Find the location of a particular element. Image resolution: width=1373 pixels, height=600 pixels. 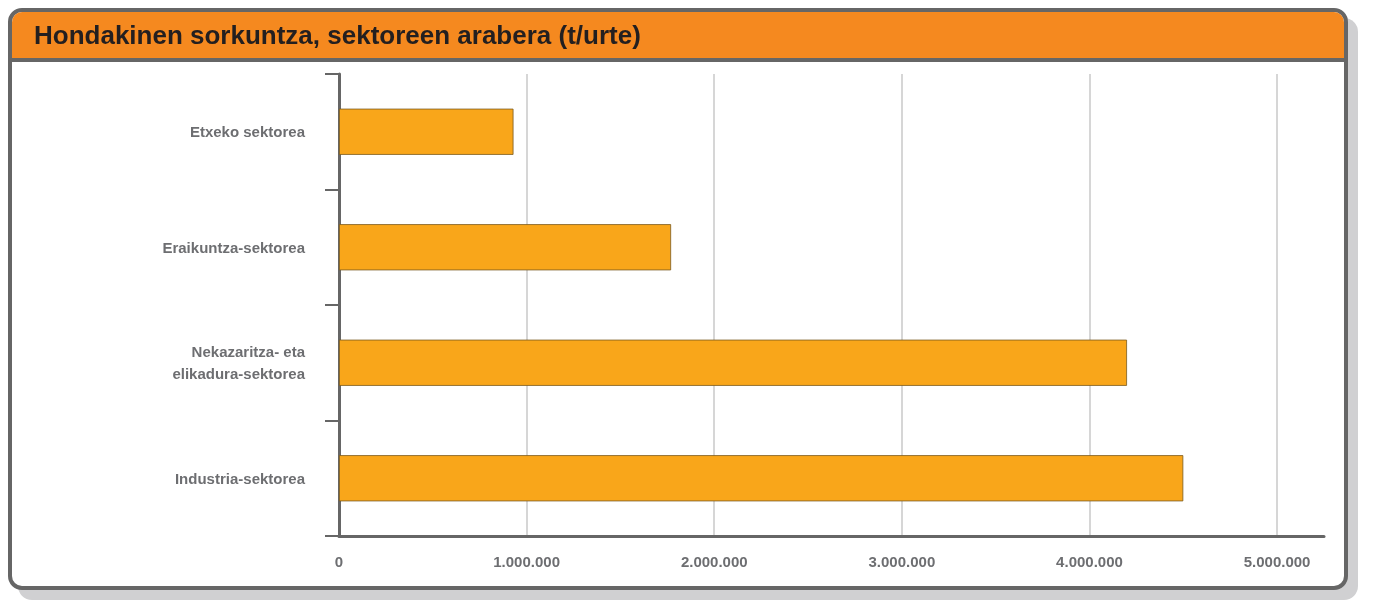

y-tick-label: Etxeko sektorea is located at coordinates (247, 132).